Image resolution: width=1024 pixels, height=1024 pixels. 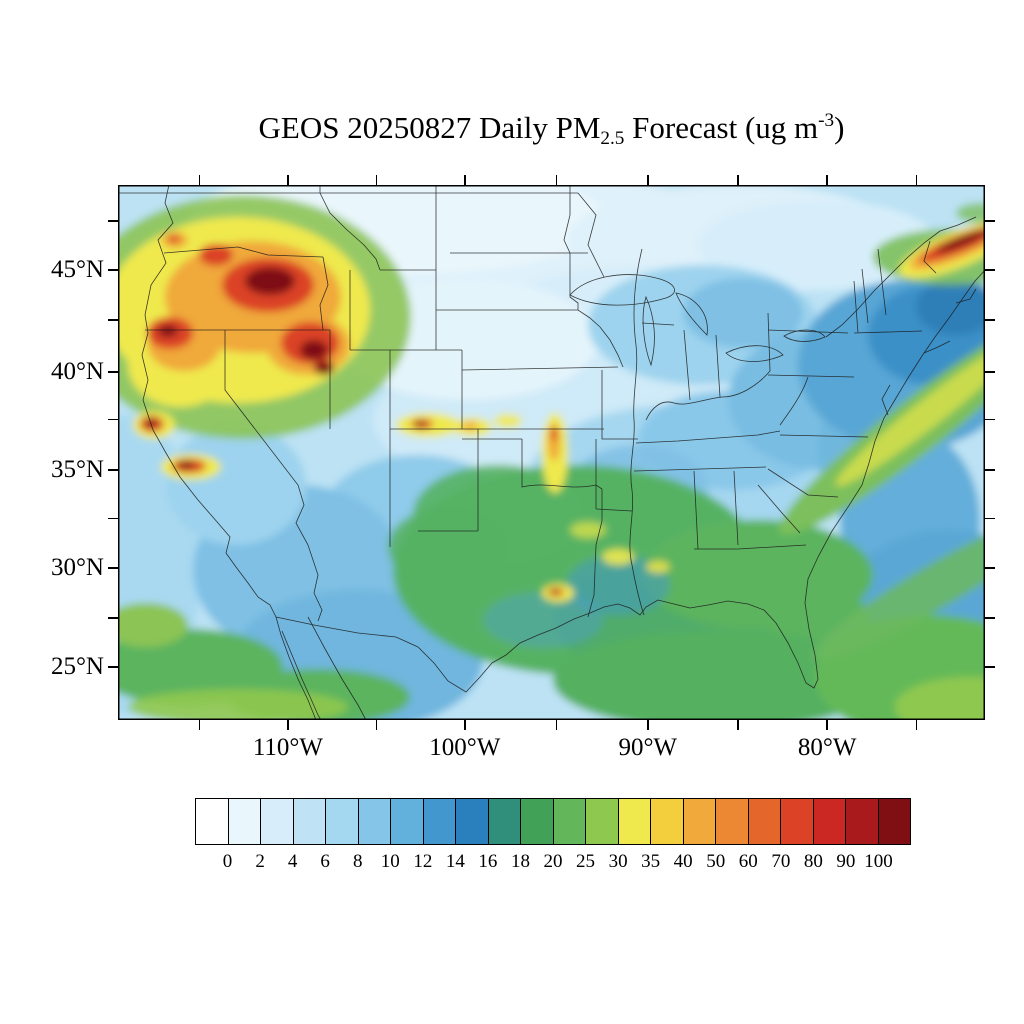 I want to click on colorbar-level-label: 30, so click(x=618, y=861).